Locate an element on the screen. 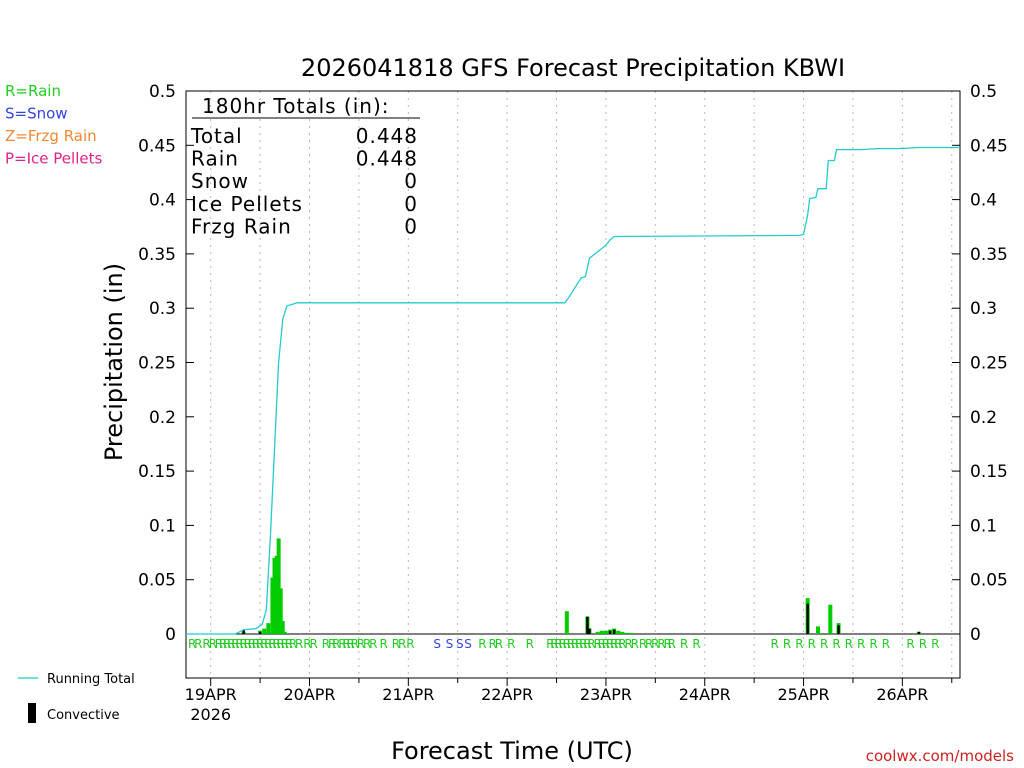 The image size is (1024, 768). x-tick-label: 23APR is located at coordinates (606, 694).